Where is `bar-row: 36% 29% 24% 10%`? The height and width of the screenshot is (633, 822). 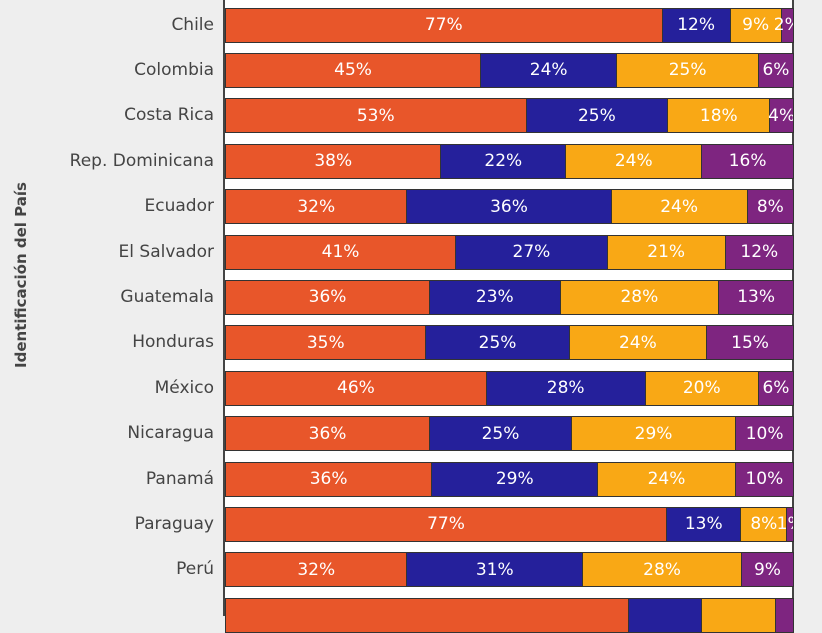 bar-row: 36% 29% 24% 10% is located at coordinates (509, 479).